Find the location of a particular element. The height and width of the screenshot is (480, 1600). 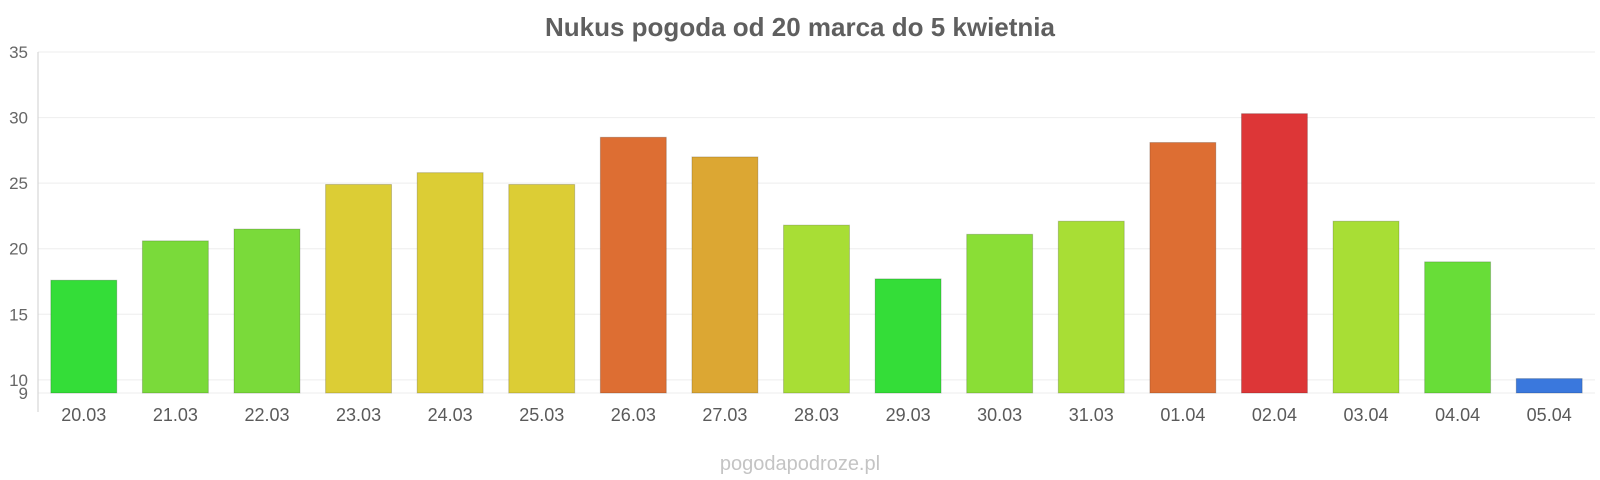

x-tick-label: 29.03 is located at coordinates (908, 415).